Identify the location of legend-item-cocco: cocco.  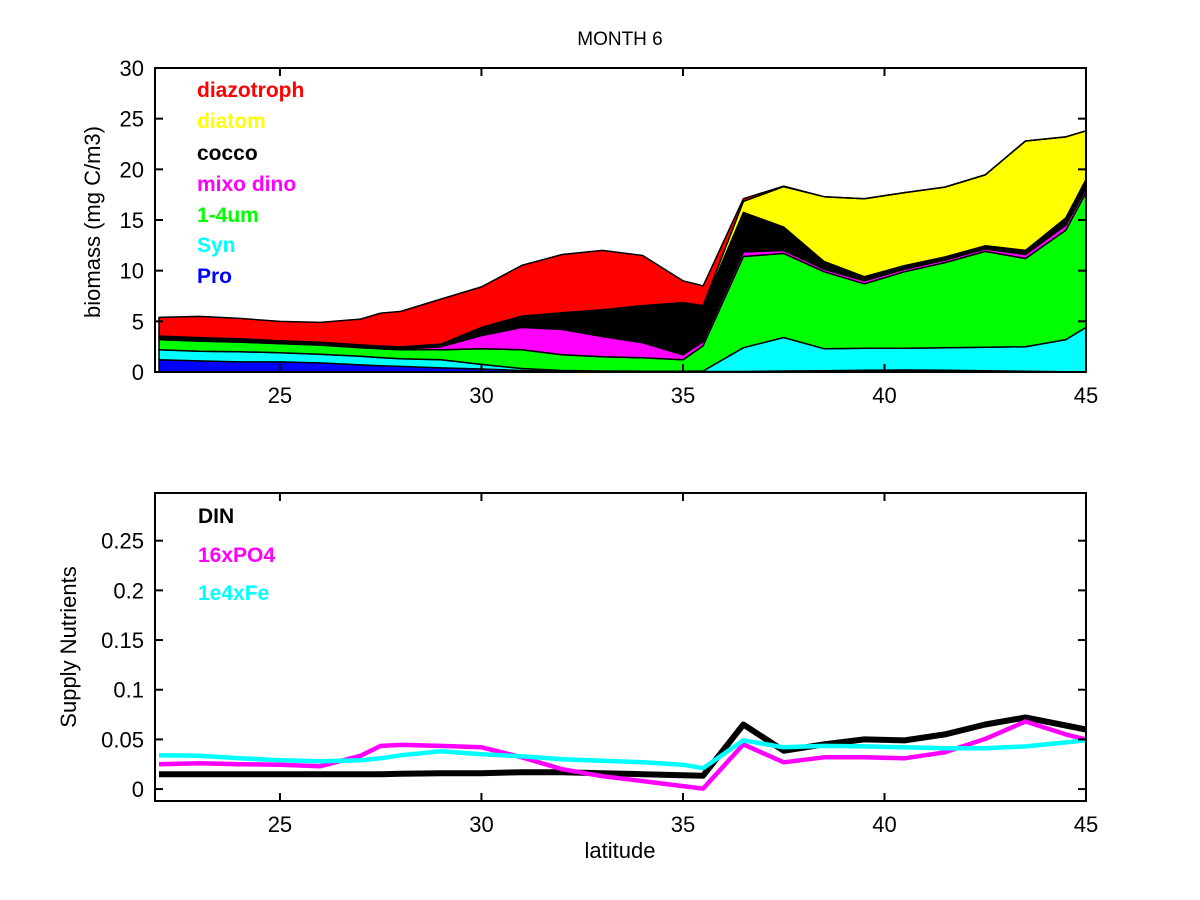
(227, 153).